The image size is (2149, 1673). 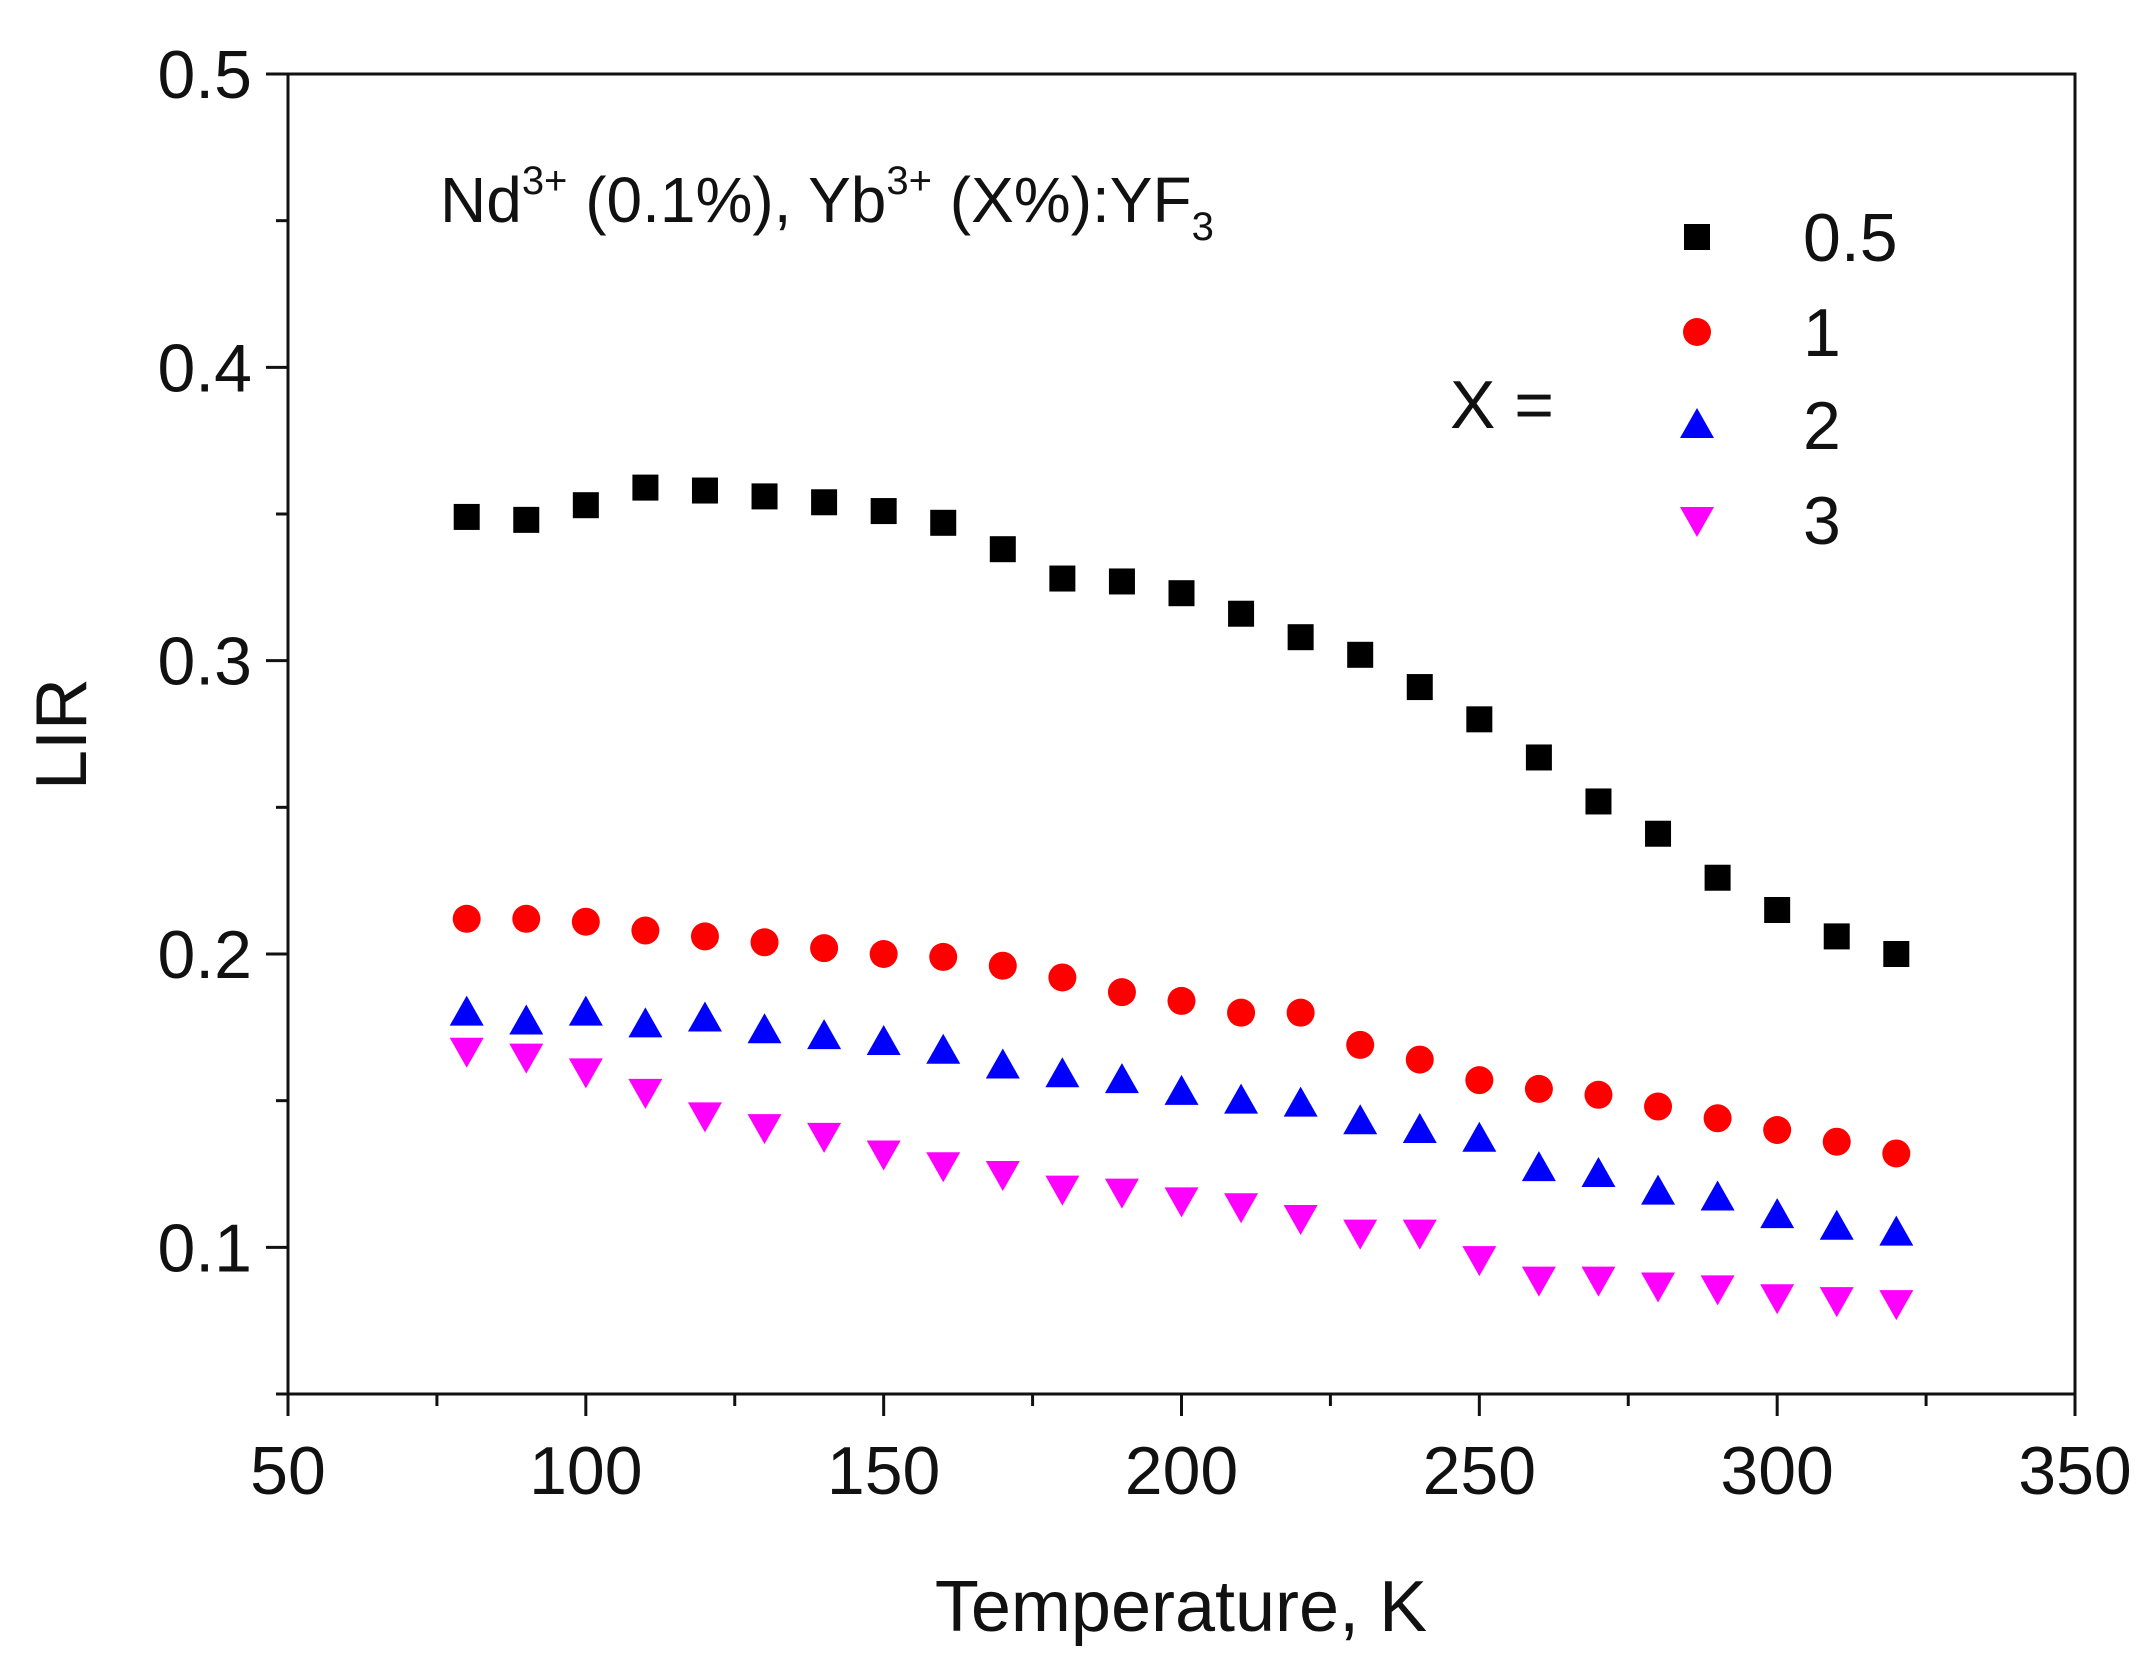 What do you see at coordinates (1776, 1471) in the screenshot?
I see `x-tick-label: 300` at bounding box center [1776, 1471].